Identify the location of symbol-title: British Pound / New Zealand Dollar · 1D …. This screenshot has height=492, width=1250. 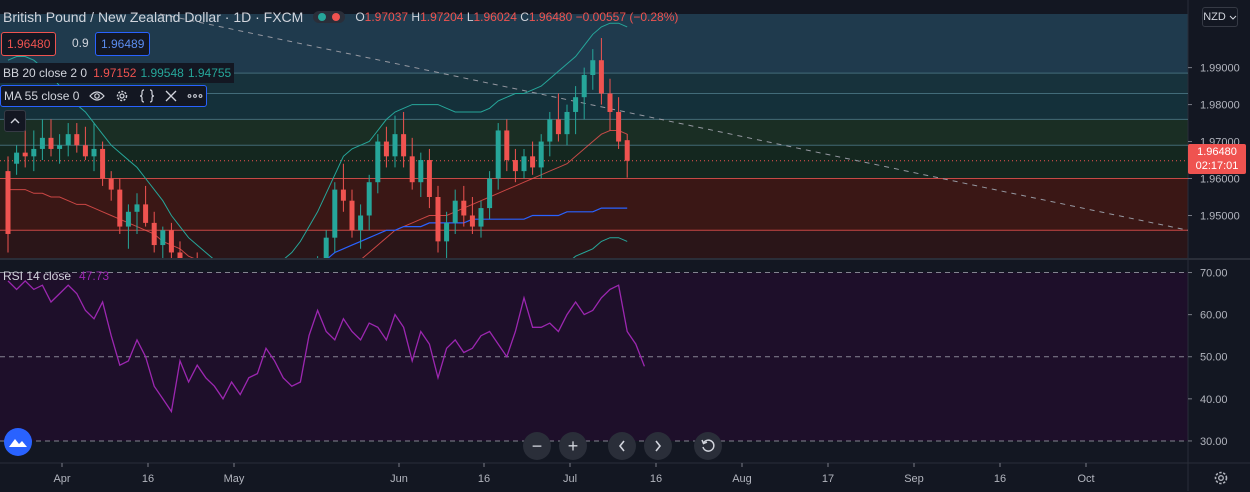
(153, 17).